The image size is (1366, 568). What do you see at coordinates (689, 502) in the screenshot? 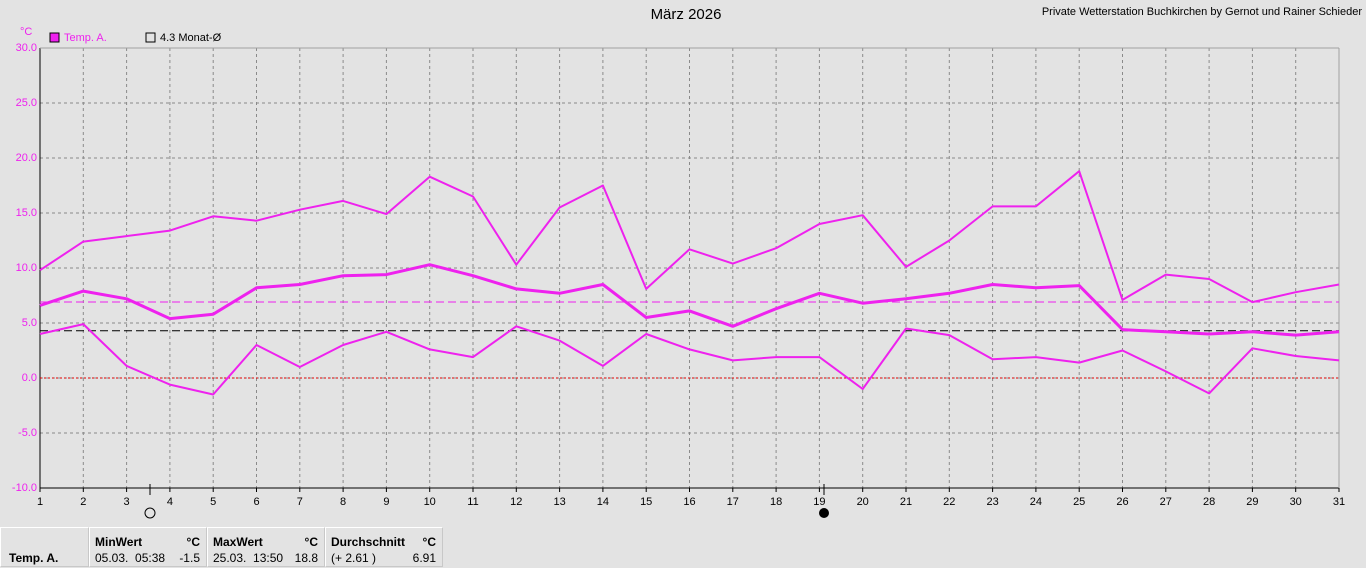
I see `x-tick-label: 16` at bounding box center [689, 502].